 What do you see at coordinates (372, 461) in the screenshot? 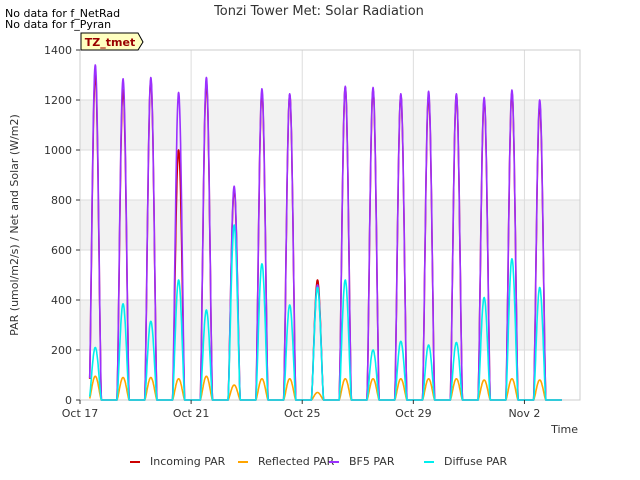
I see `legend-label-bf5-par: BF5 PAR` at bounding box center [372, 461].